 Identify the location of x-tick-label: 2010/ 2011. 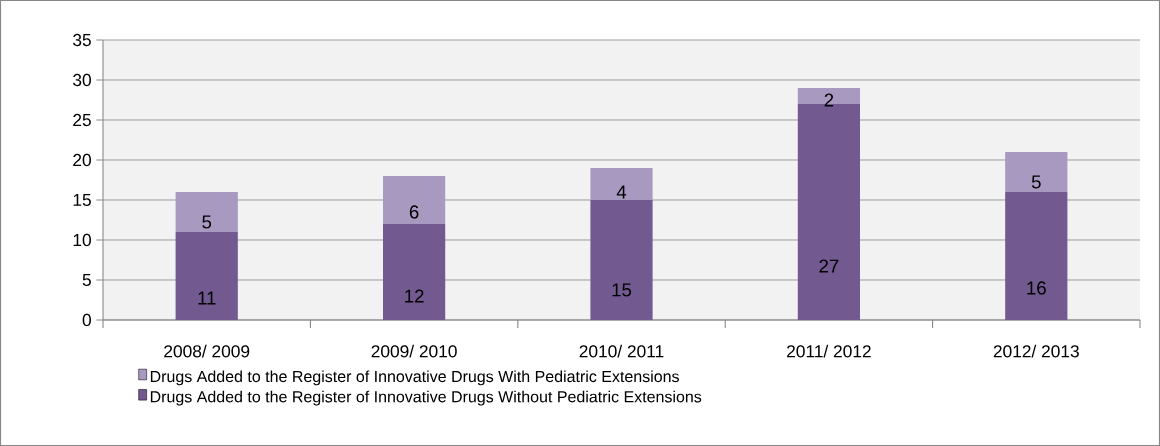
(621, 351).